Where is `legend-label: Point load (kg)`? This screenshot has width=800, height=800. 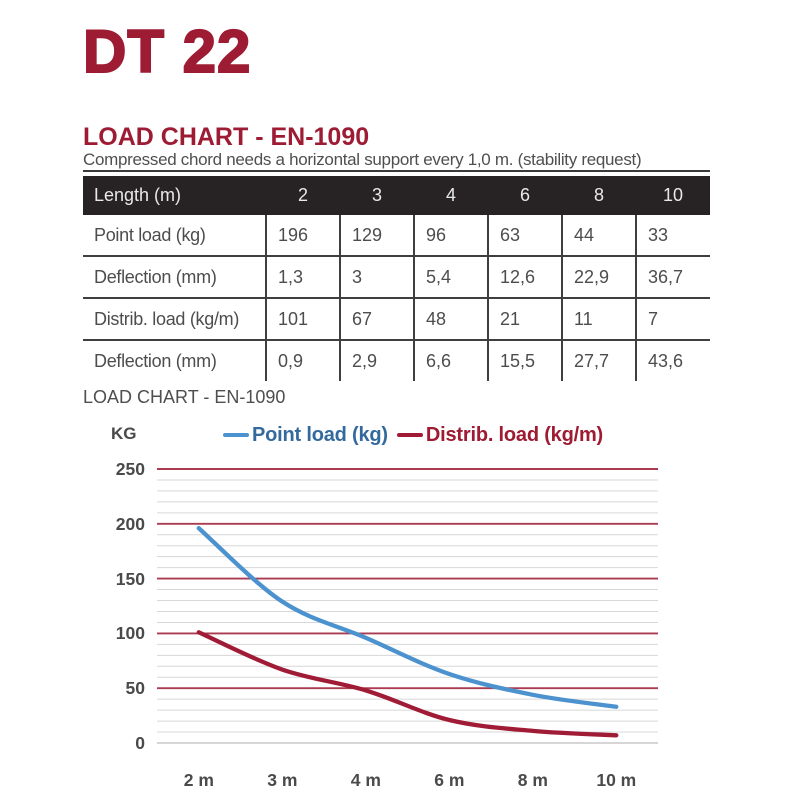 legend-label: Point load (kg) is located at coordinates (320, 434).